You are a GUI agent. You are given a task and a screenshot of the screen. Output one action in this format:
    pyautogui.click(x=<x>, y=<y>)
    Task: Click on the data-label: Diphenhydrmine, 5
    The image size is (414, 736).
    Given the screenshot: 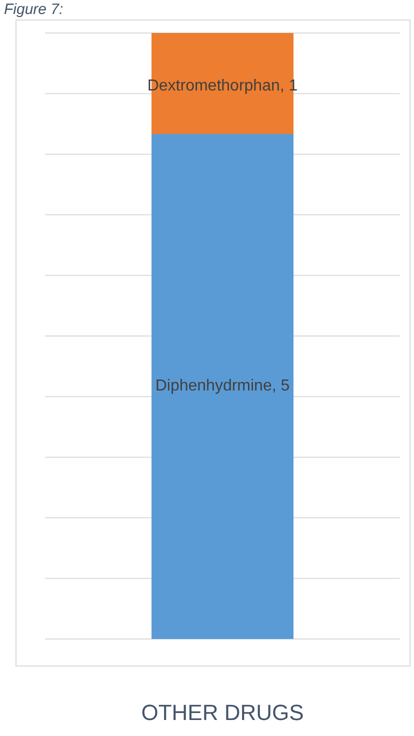 What is the action you would take?
    pyautogui.click(x=222, y=386)
    